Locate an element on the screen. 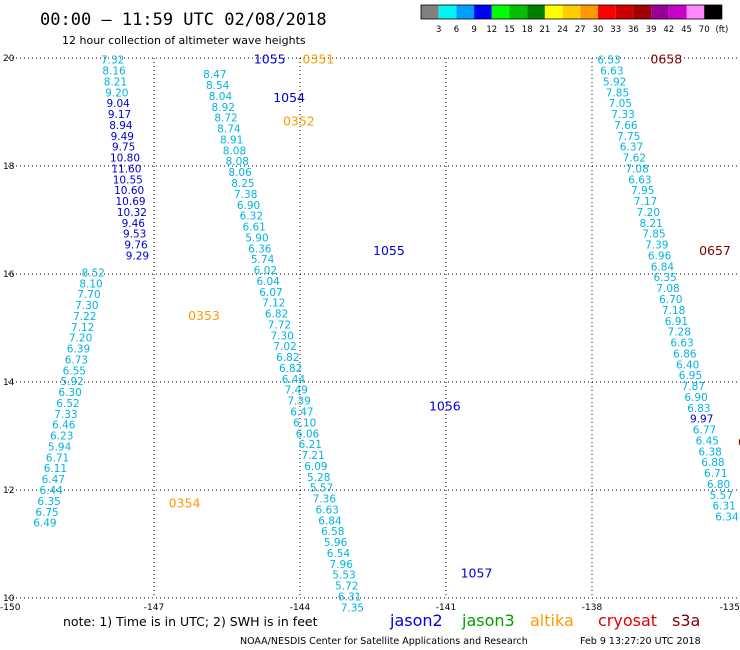  pass-time-label: 1056 is located at coordinates (445, 405).